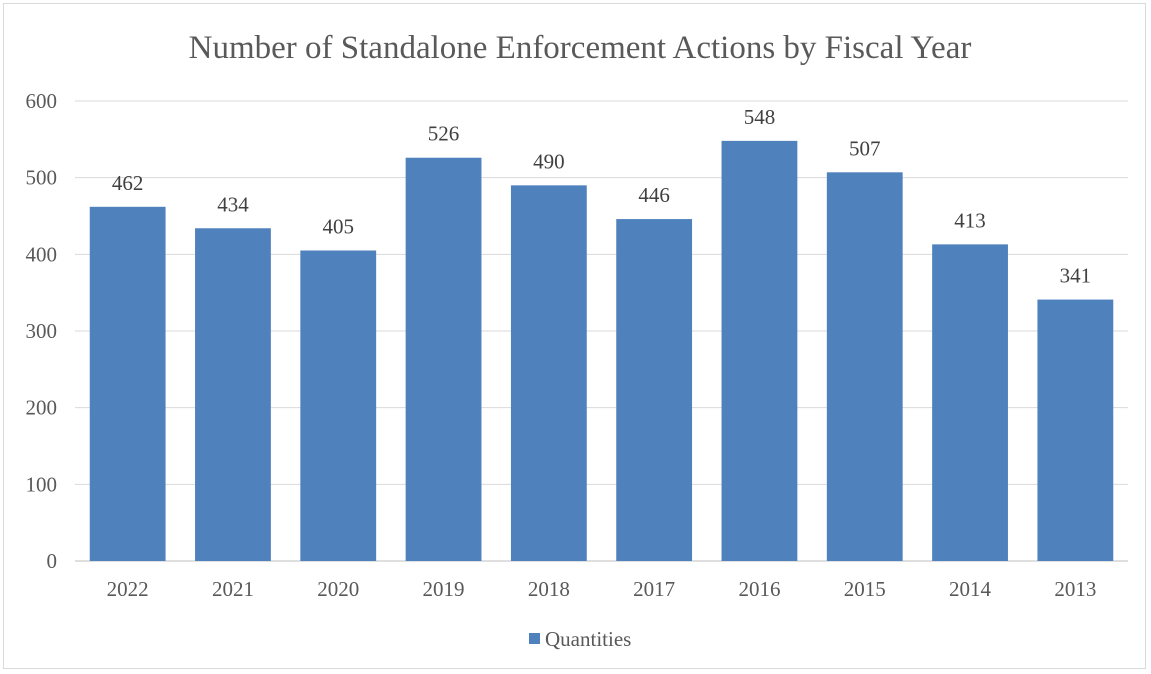 The height and width of the screenshot is (674, 1151). I want to click on x-tick-label-2013: 2013, so click(1075, 589).